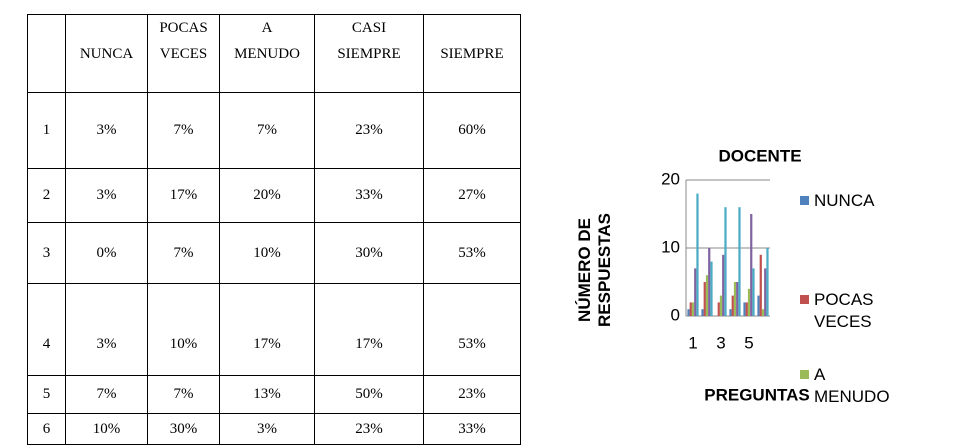 The width and height of the screenshot is (977, 445). Describe the element at coordinates (675, 314) in the screenshot. I see `y-tick-label: 0` at that location.